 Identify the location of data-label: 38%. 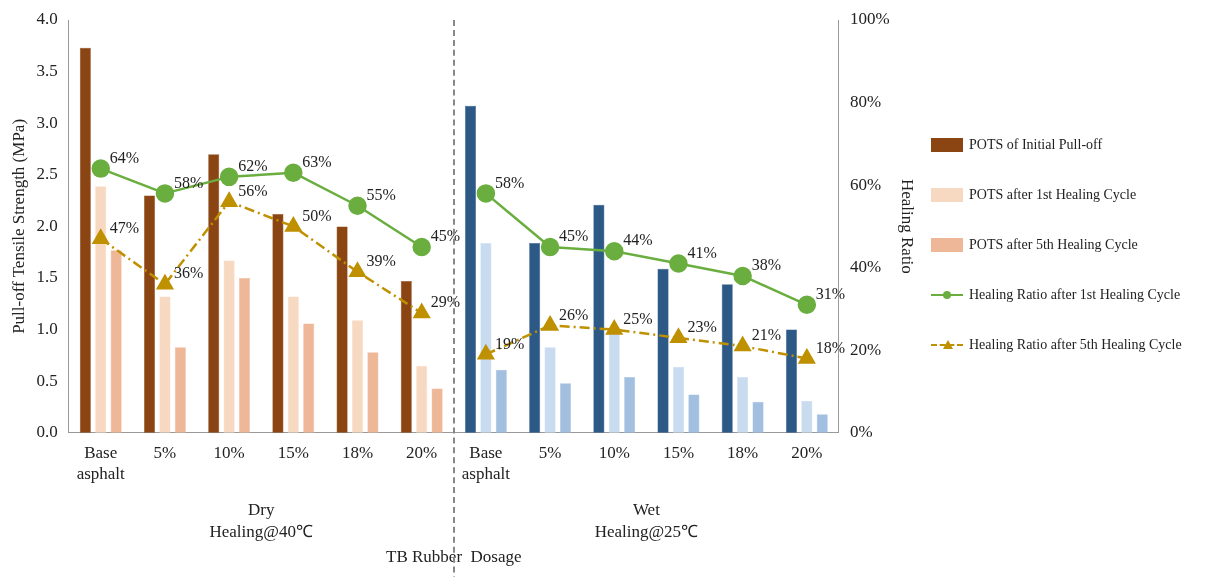
(766, 265).